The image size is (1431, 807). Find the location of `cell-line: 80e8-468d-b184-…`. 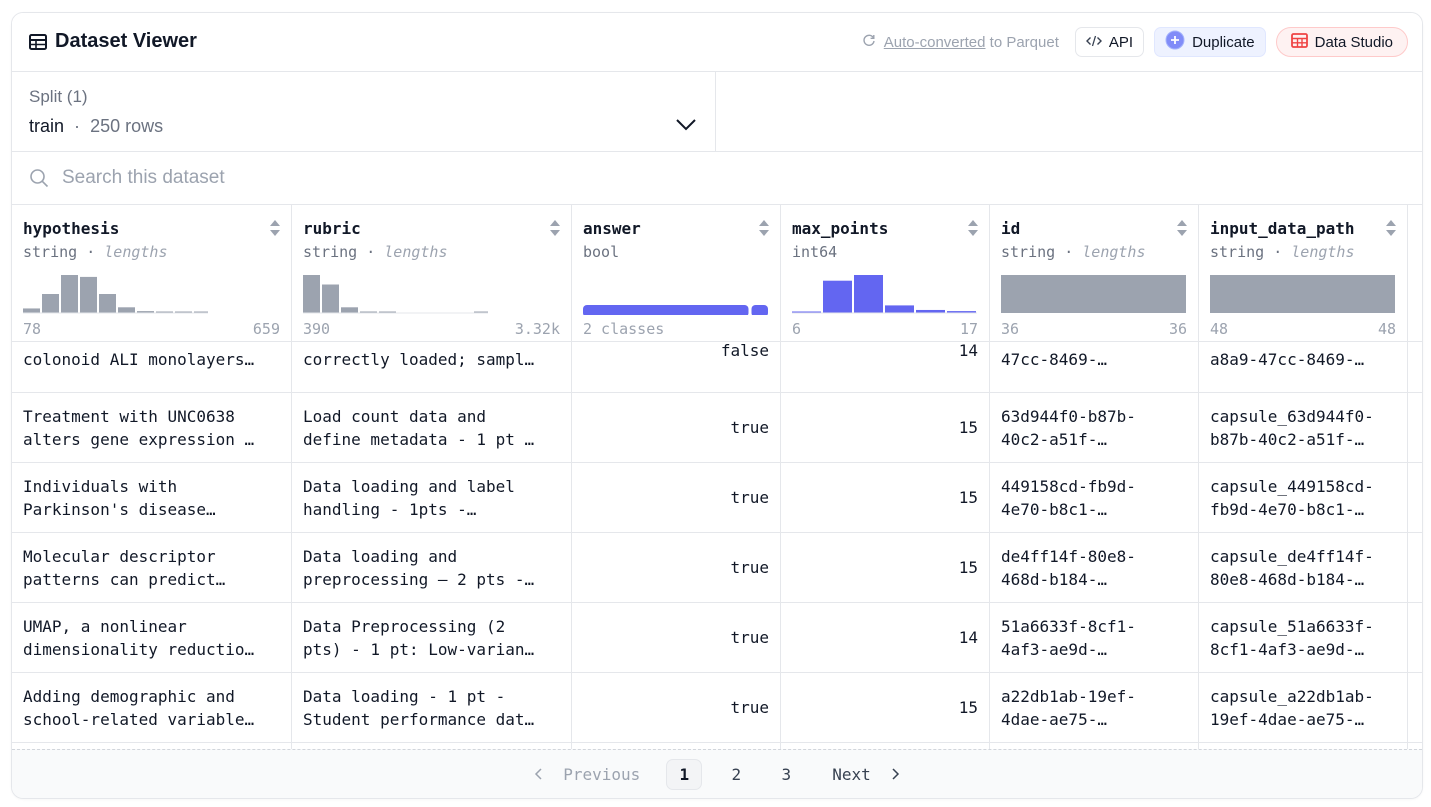

cell-line: 80e8-468d-b184-… is located at coordinates (1287, 579).